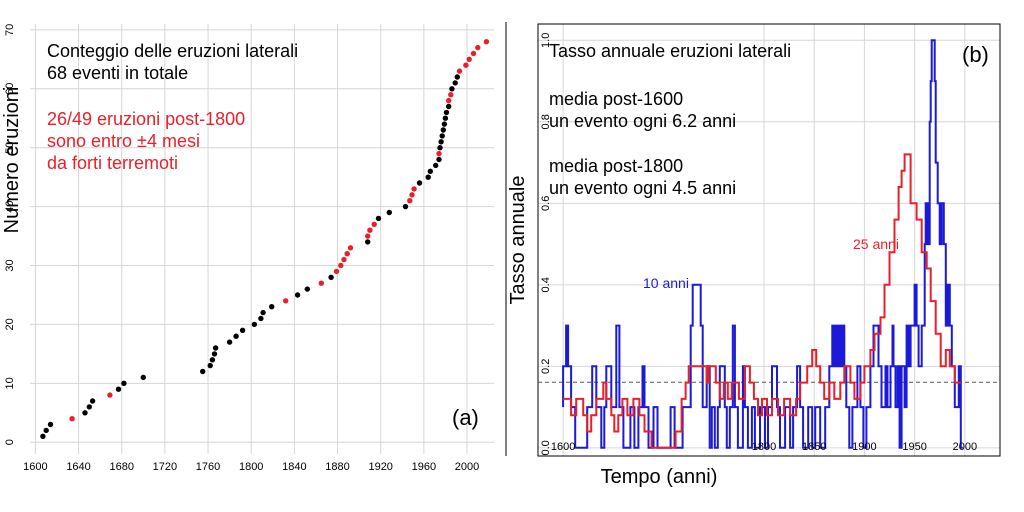 The image size is (1024, 512). What do you see at coordinates (518, 240) in the screenshot?
I see `panel-b-ylabel: Tasso annuale` at bounding box center [518, 240].